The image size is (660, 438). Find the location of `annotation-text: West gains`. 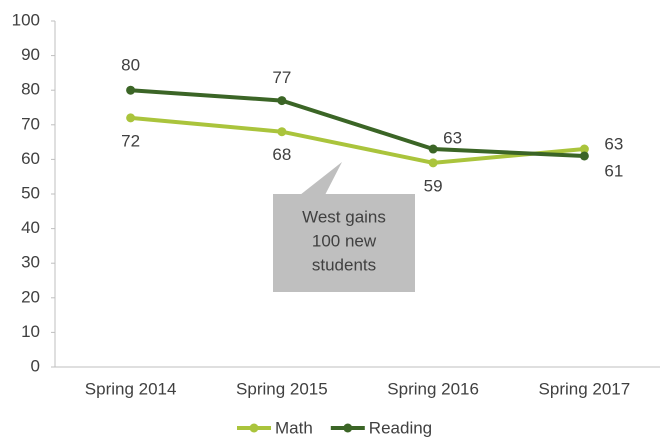

annotation-text: West gains is located at coordinates (344, 216).